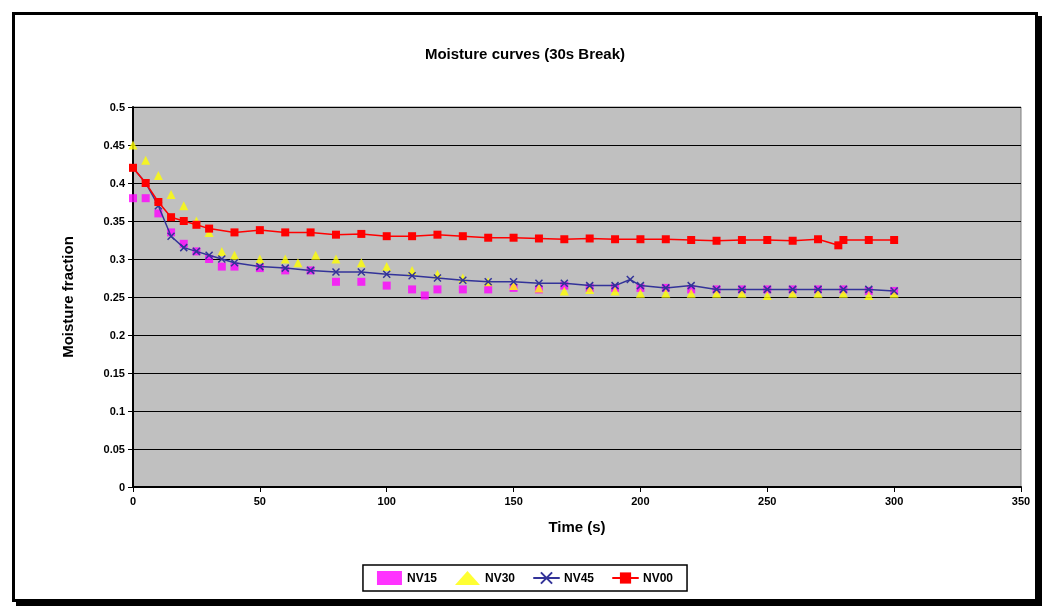  I want to click on y-tick-label: 0.25, so click(114, 297).